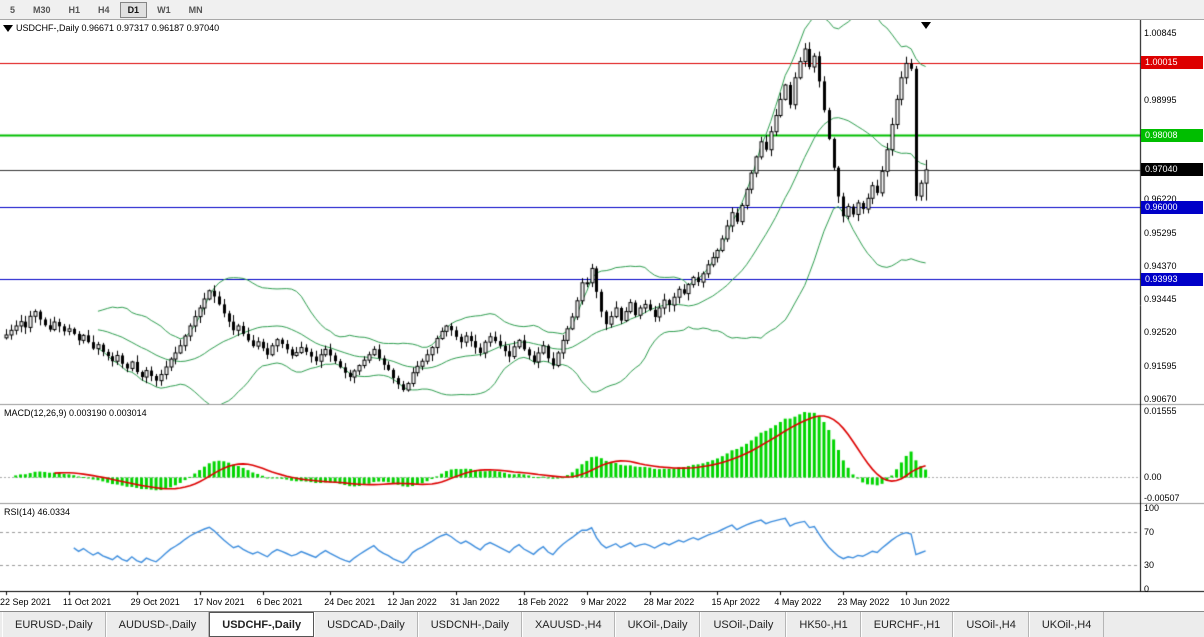  Describe the element at coordinates (907, 624) in the screenshot. I see `chart-tab-eurchf-h1: EURCHF-,H1` at that location.